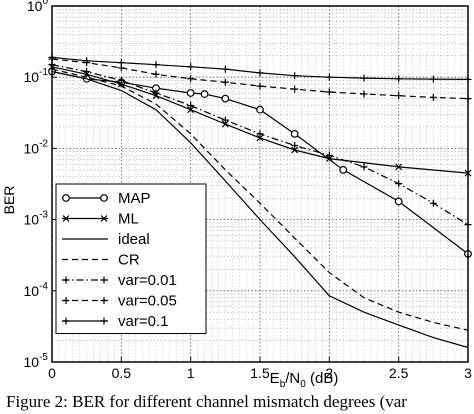  Describe the element at coordinates (36, 147) in the screenshot. I see `y-tick-label: 10⁻²` at that location.